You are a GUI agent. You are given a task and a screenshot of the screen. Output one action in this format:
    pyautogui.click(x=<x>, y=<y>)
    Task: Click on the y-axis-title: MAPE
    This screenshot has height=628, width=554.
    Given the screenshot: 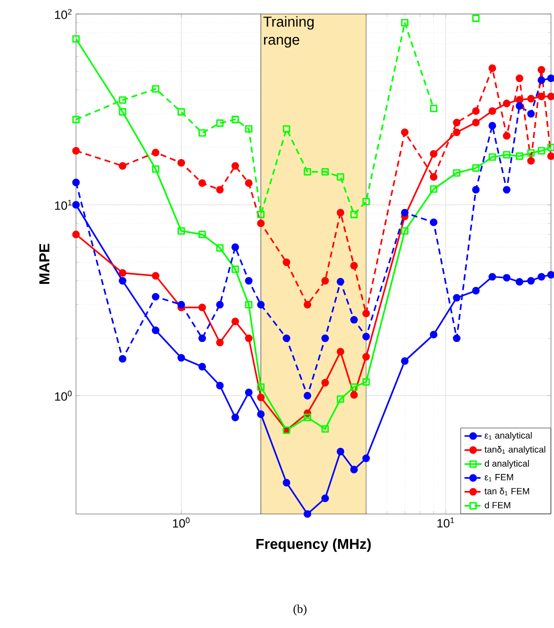 What is the action you would take?
    pyautogui.click(x=44, y=264)
    